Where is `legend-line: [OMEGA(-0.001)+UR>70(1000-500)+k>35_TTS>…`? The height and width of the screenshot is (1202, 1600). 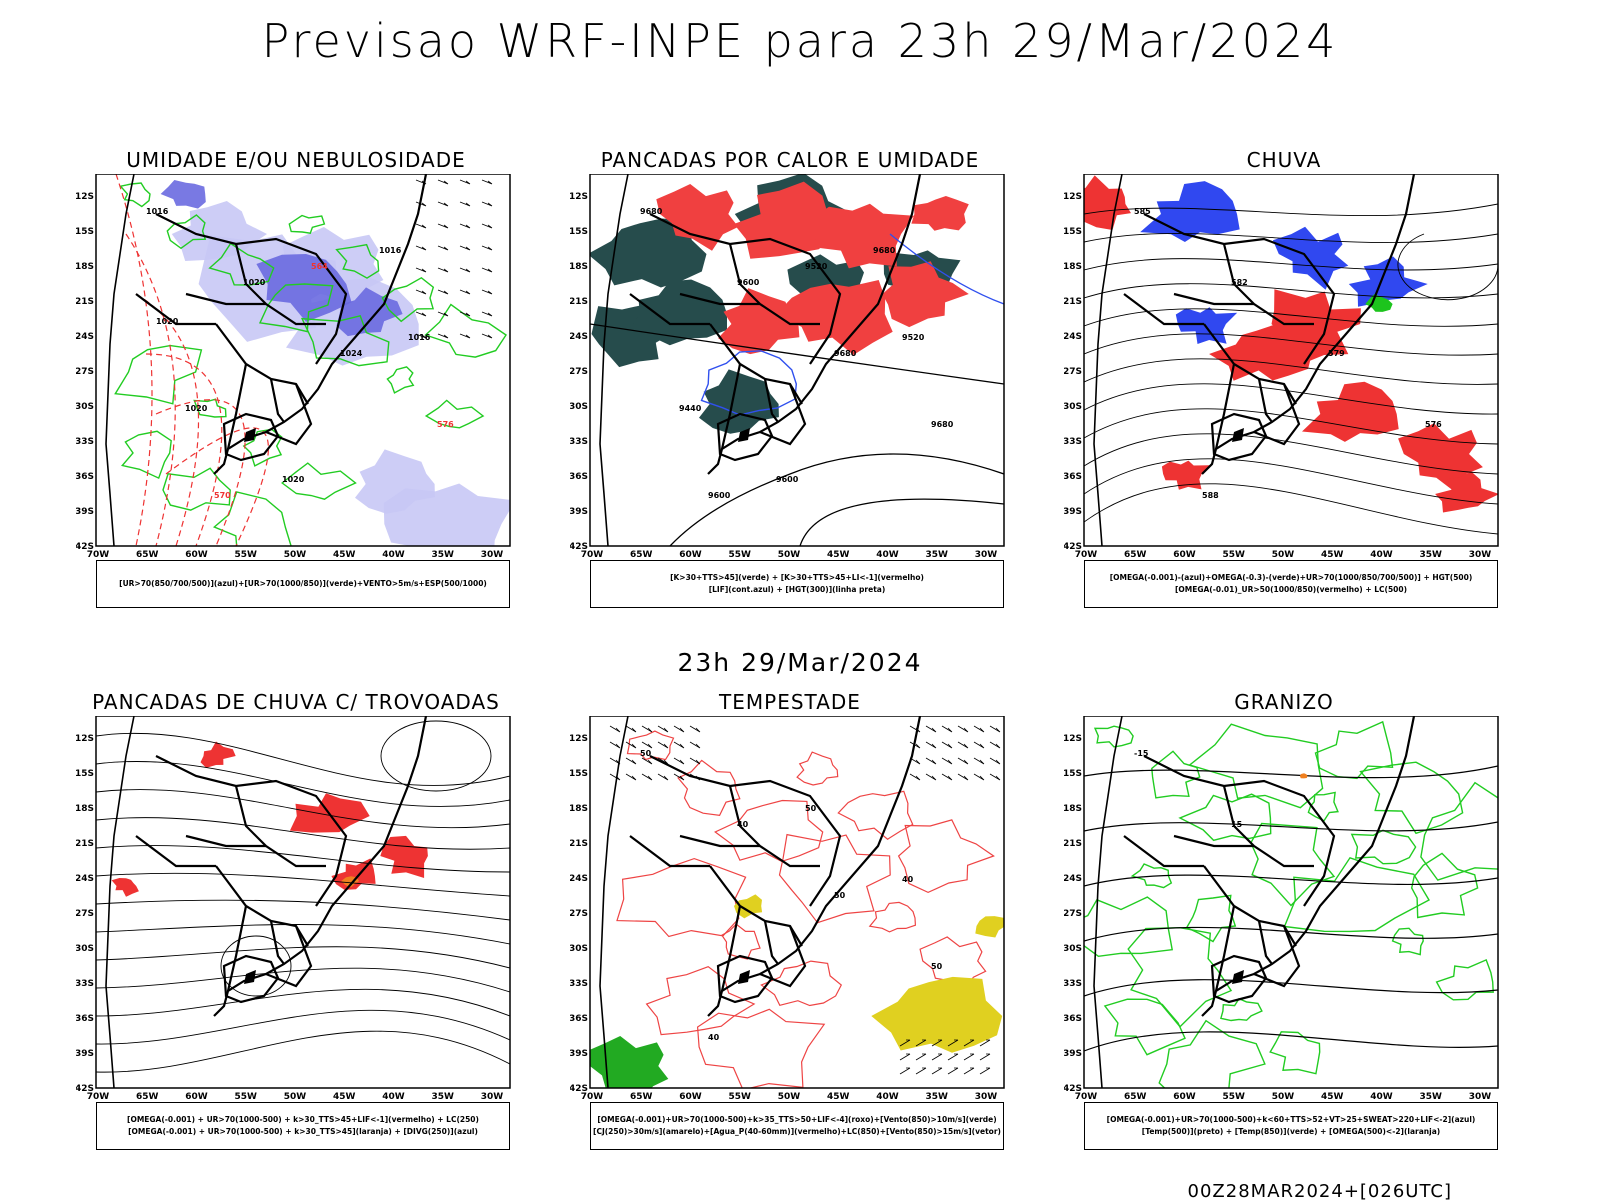 legend-line: [OMEGA(-0.001)+UR>70(1000-500)+k>35_TTS>… is located at coordinates (797, 1119).